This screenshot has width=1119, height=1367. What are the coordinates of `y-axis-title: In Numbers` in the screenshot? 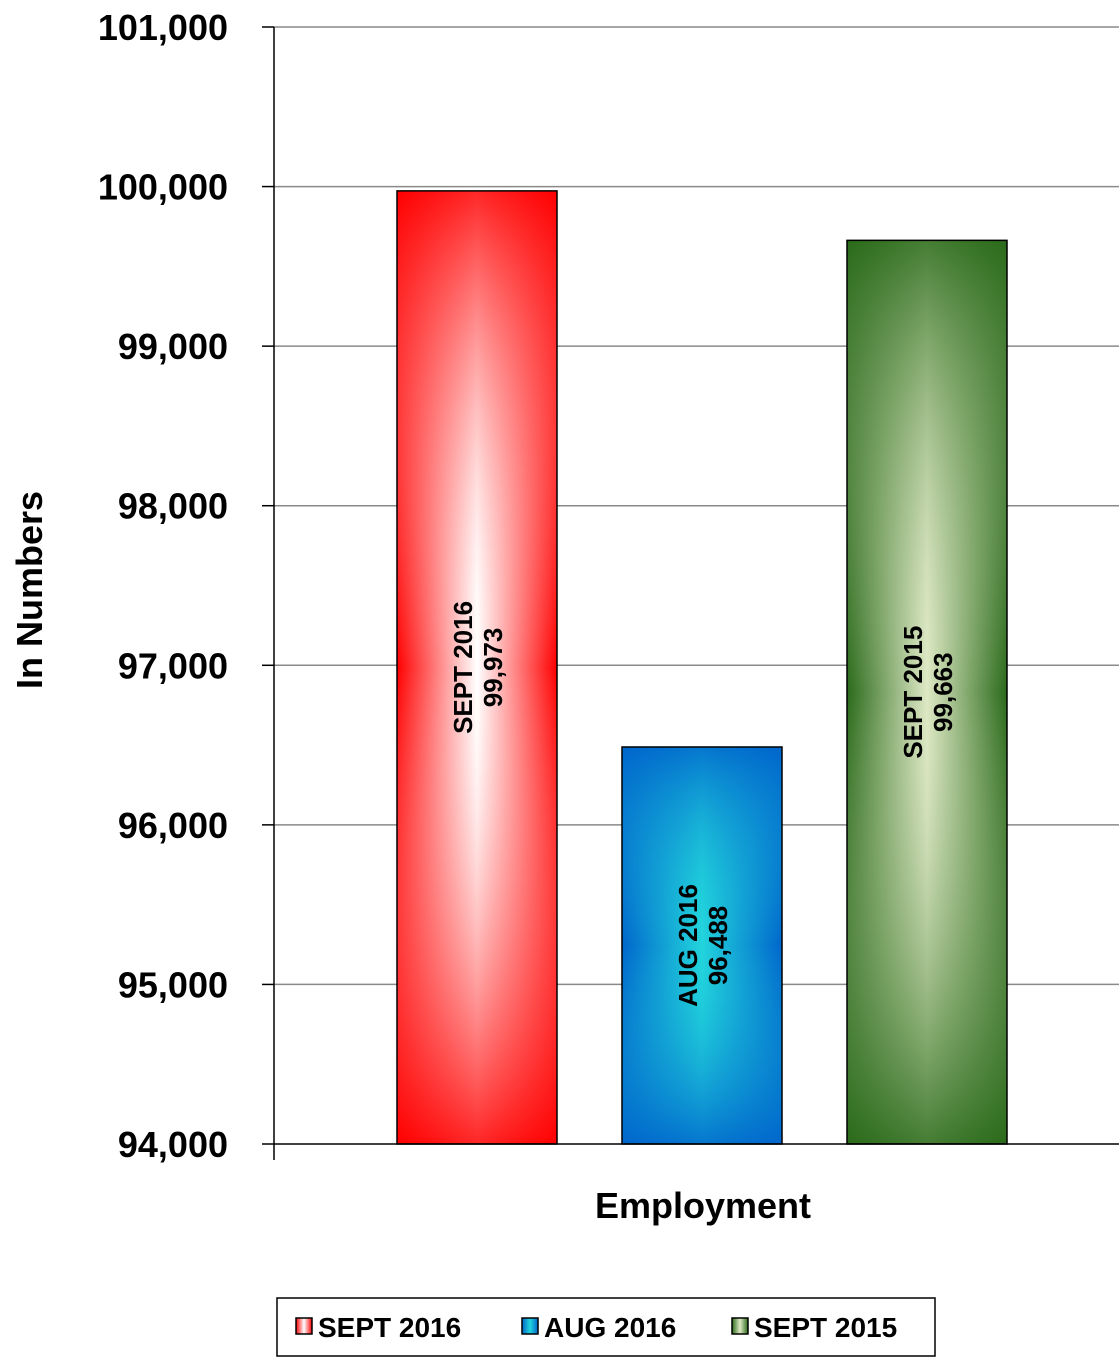 It's located at (29, 590).